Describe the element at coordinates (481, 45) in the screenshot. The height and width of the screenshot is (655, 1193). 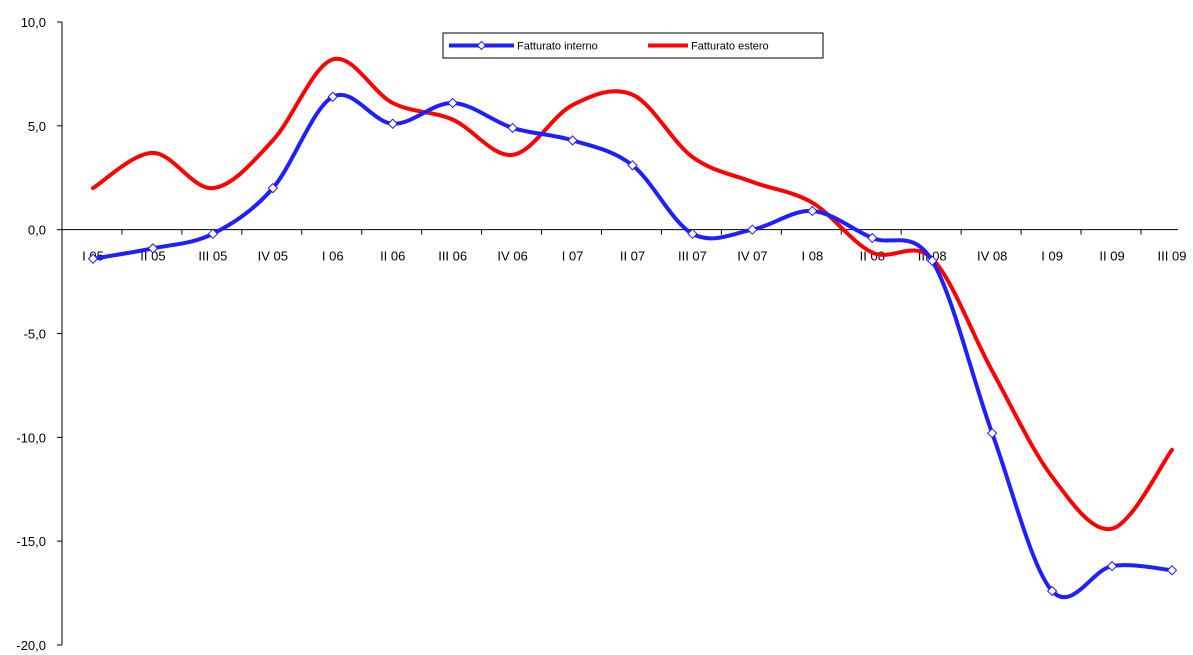
I see `legend-marker` at that location.